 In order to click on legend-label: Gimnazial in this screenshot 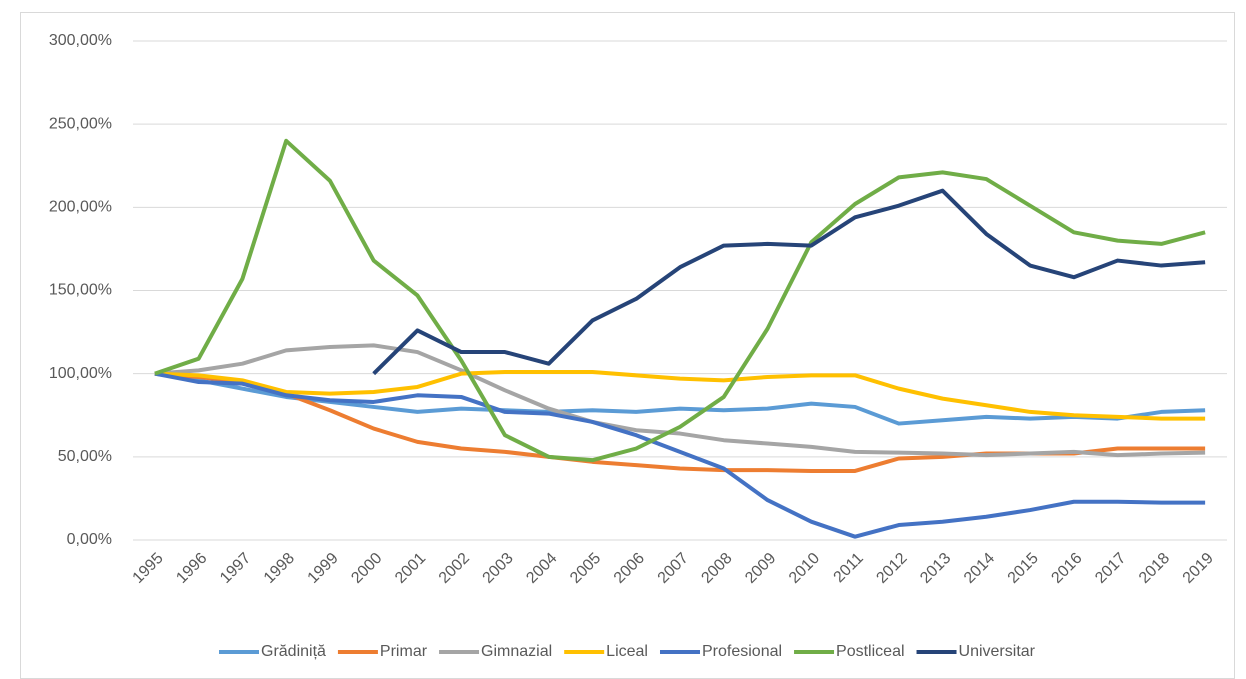, I will do `click(516, 651)`.